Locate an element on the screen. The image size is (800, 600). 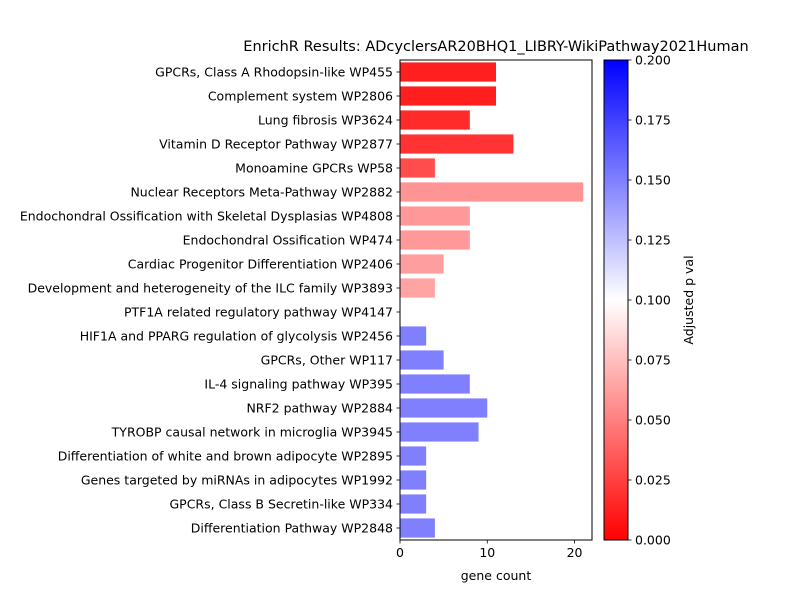
y-tick-label: GPCRs, Class B Secretin-like WP334 is located at coordinates (281, 504).